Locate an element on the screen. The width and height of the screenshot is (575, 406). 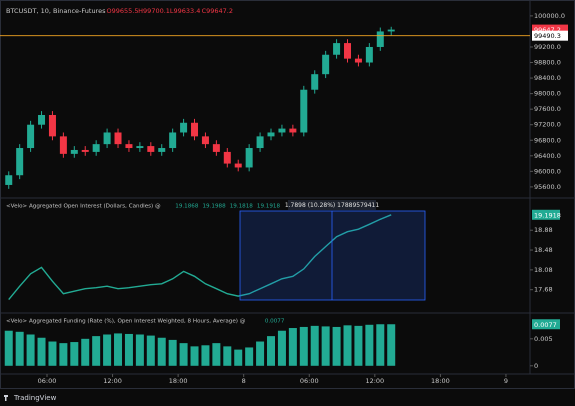
price-marker-label: 99490.3 is located at coordinates (547, 36).